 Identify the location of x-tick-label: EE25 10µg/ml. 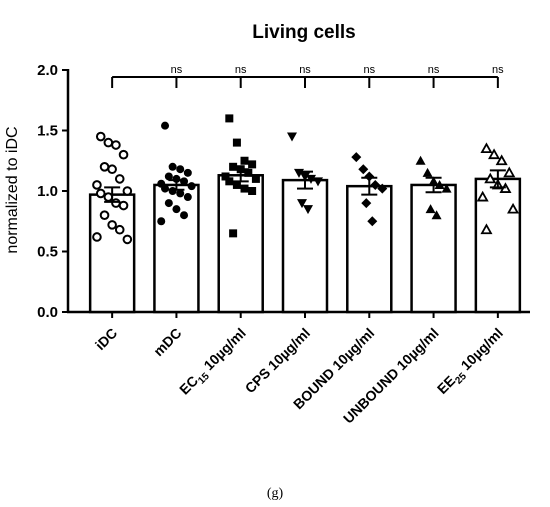
(471, 362).